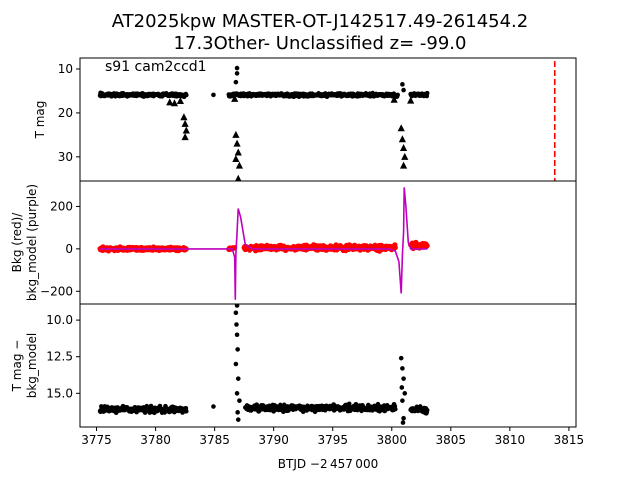 The width and height of the screenshot is (640, 480). Describe the element at coordinates (40, 120) in the screenshot. I see `y-axis-label: T mag` at that location.